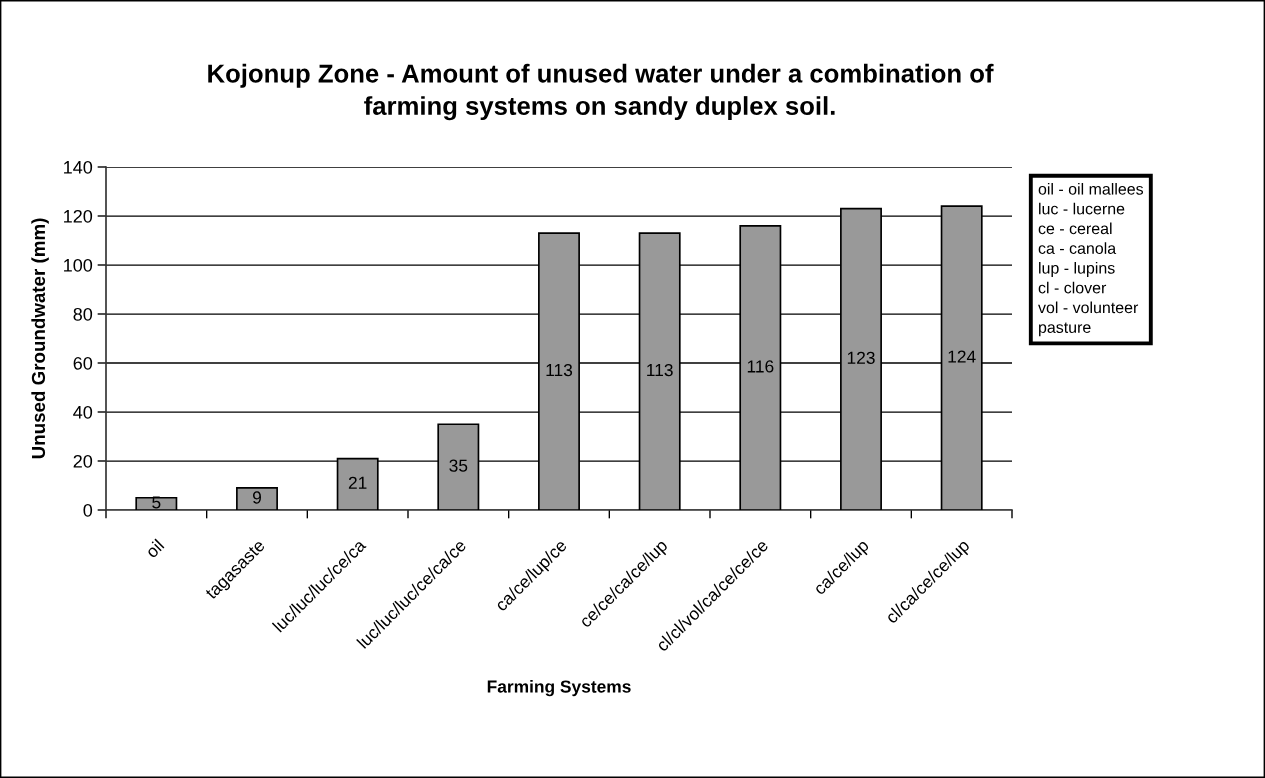 The image size is (1265, 778). What do you see at coordinates (78, 216) in the screenshot?
I see `y-tick-label: 120` at bounding box center [78, 216].